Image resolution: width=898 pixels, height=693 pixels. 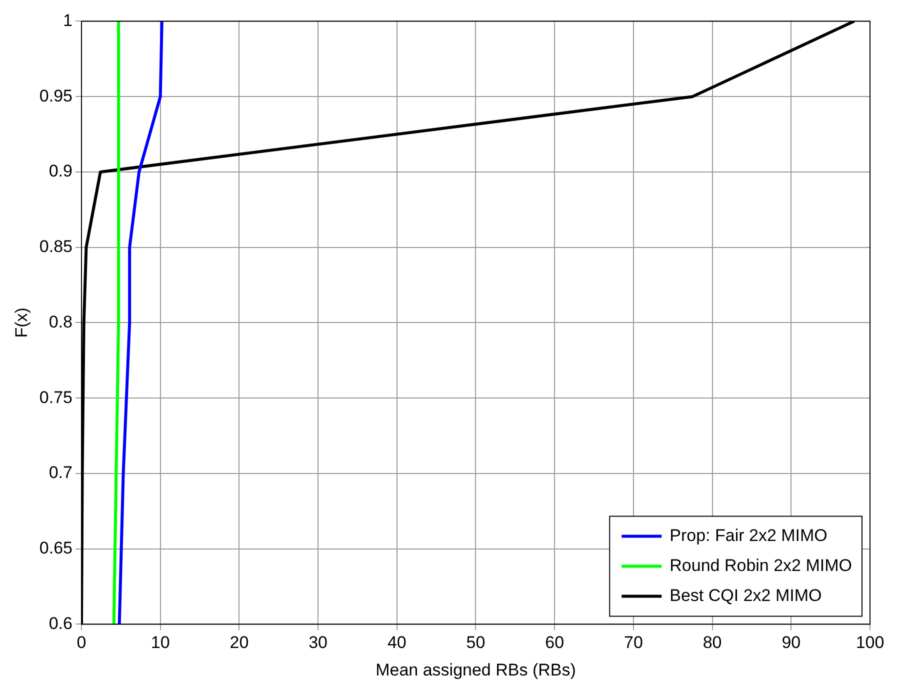 What do you see at coordinates (476, 642) in the screenshot?
I see `x-tick-label: 50` at bounding box center [476, 642].